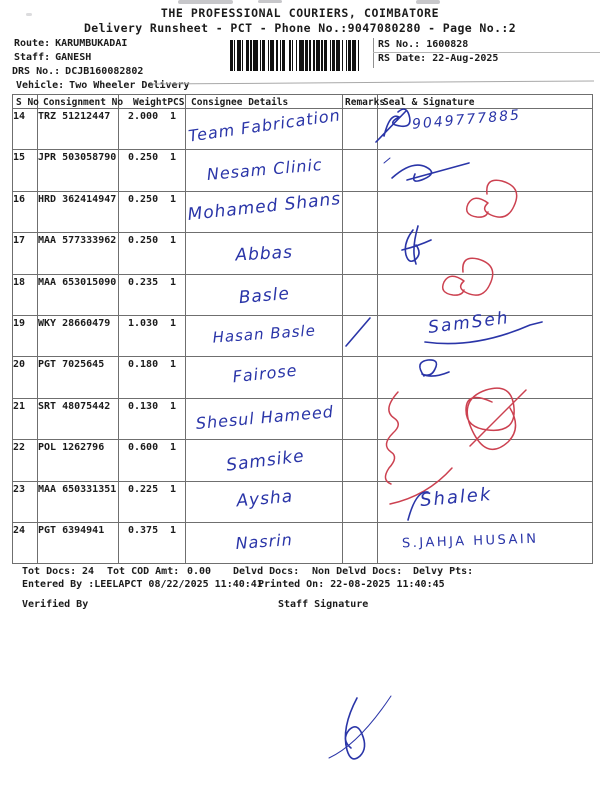 This screenshot has width=600, height=800. What do you see at coordinates (486, 52) in the screenshot?
I see `rs-underline` at bounding box center [486, 52].